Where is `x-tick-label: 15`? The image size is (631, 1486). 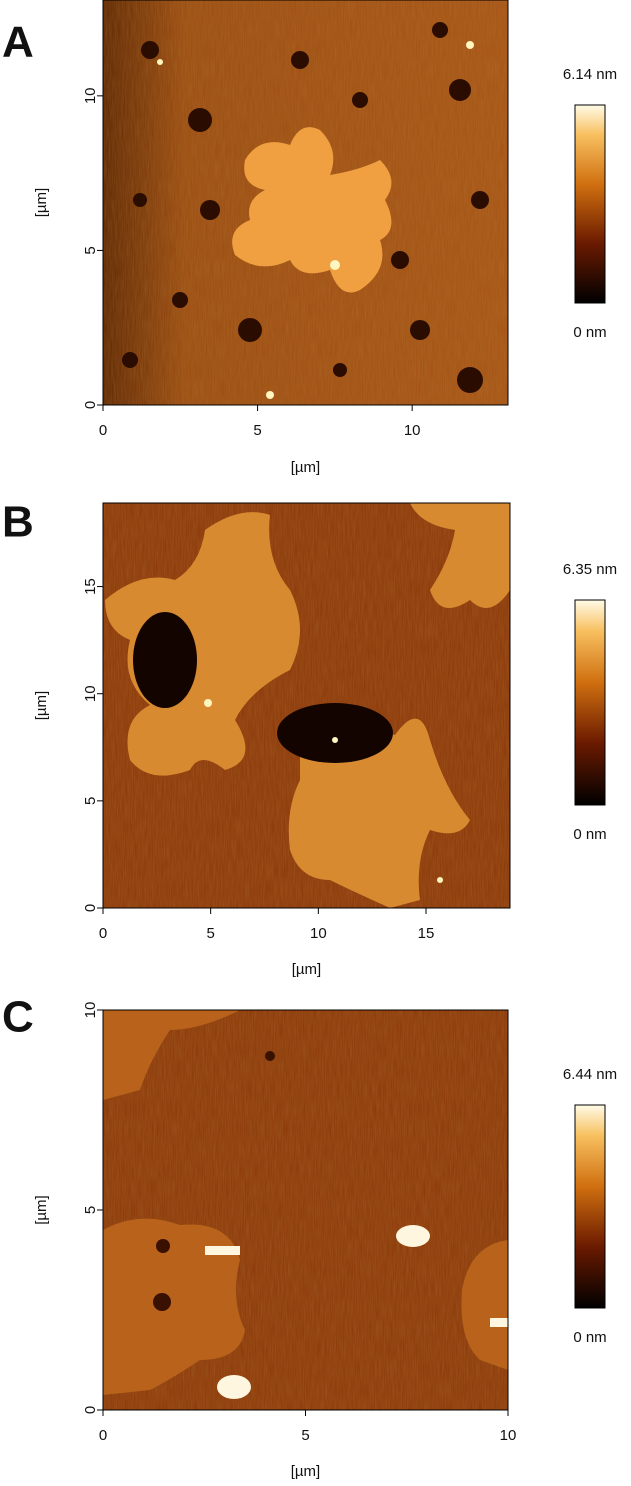
x-tick-label: 15 is located at coordinates (426, 933).